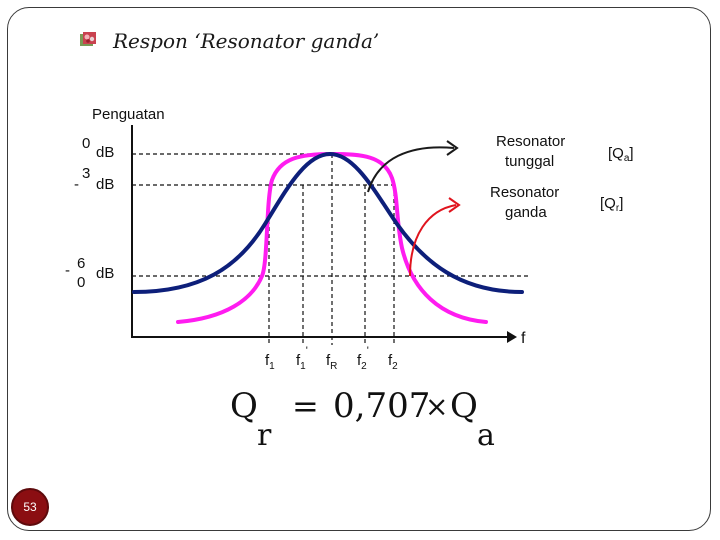 The image size is (720, 540). I want to click on x-axis-letter: f, so click(523, 338).